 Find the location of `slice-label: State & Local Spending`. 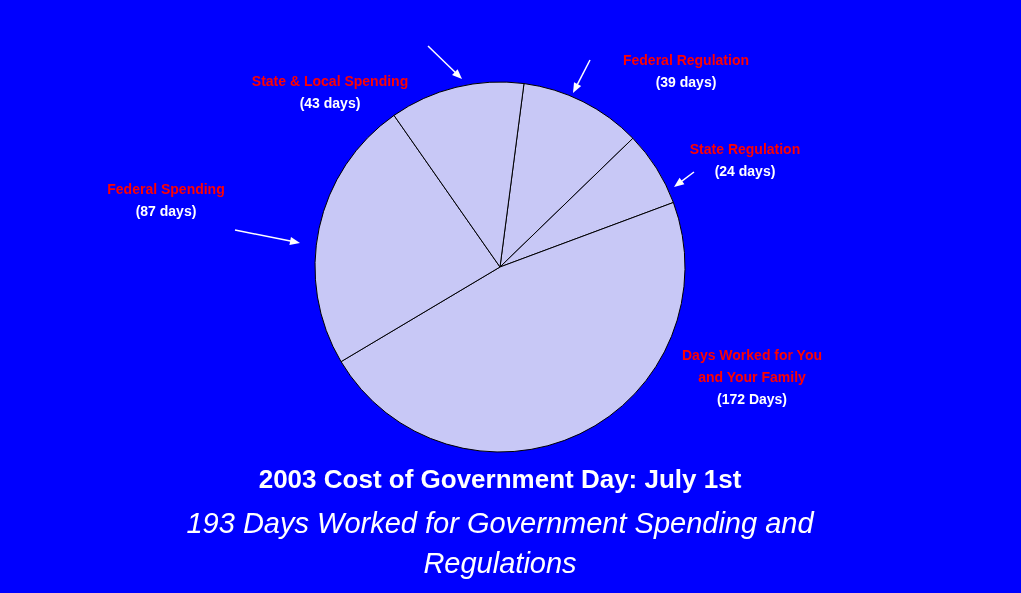

slice-label: State & Local Spending is located at coordinates (330, 81).